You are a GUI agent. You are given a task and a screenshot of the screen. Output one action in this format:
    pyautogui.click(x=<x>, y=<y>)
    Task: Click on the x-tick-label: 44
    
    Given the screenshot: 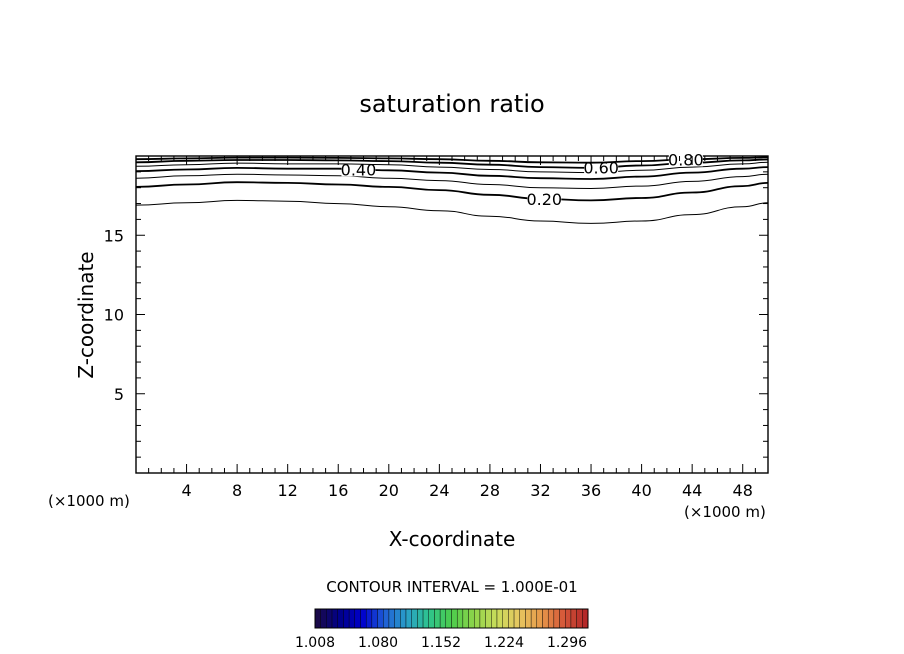 What is the action you would take?
    pyautogui.click(x=692, y=490)
    